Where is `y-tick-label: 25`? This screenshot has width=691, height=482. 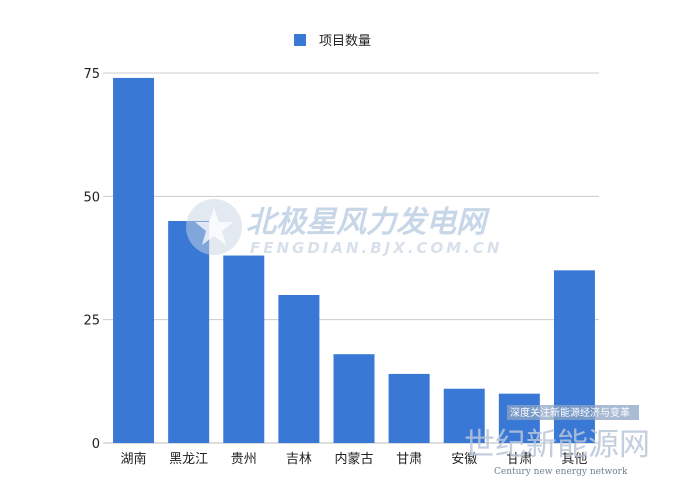 y-tick-label: 25 is located at coordinates (91, 321).